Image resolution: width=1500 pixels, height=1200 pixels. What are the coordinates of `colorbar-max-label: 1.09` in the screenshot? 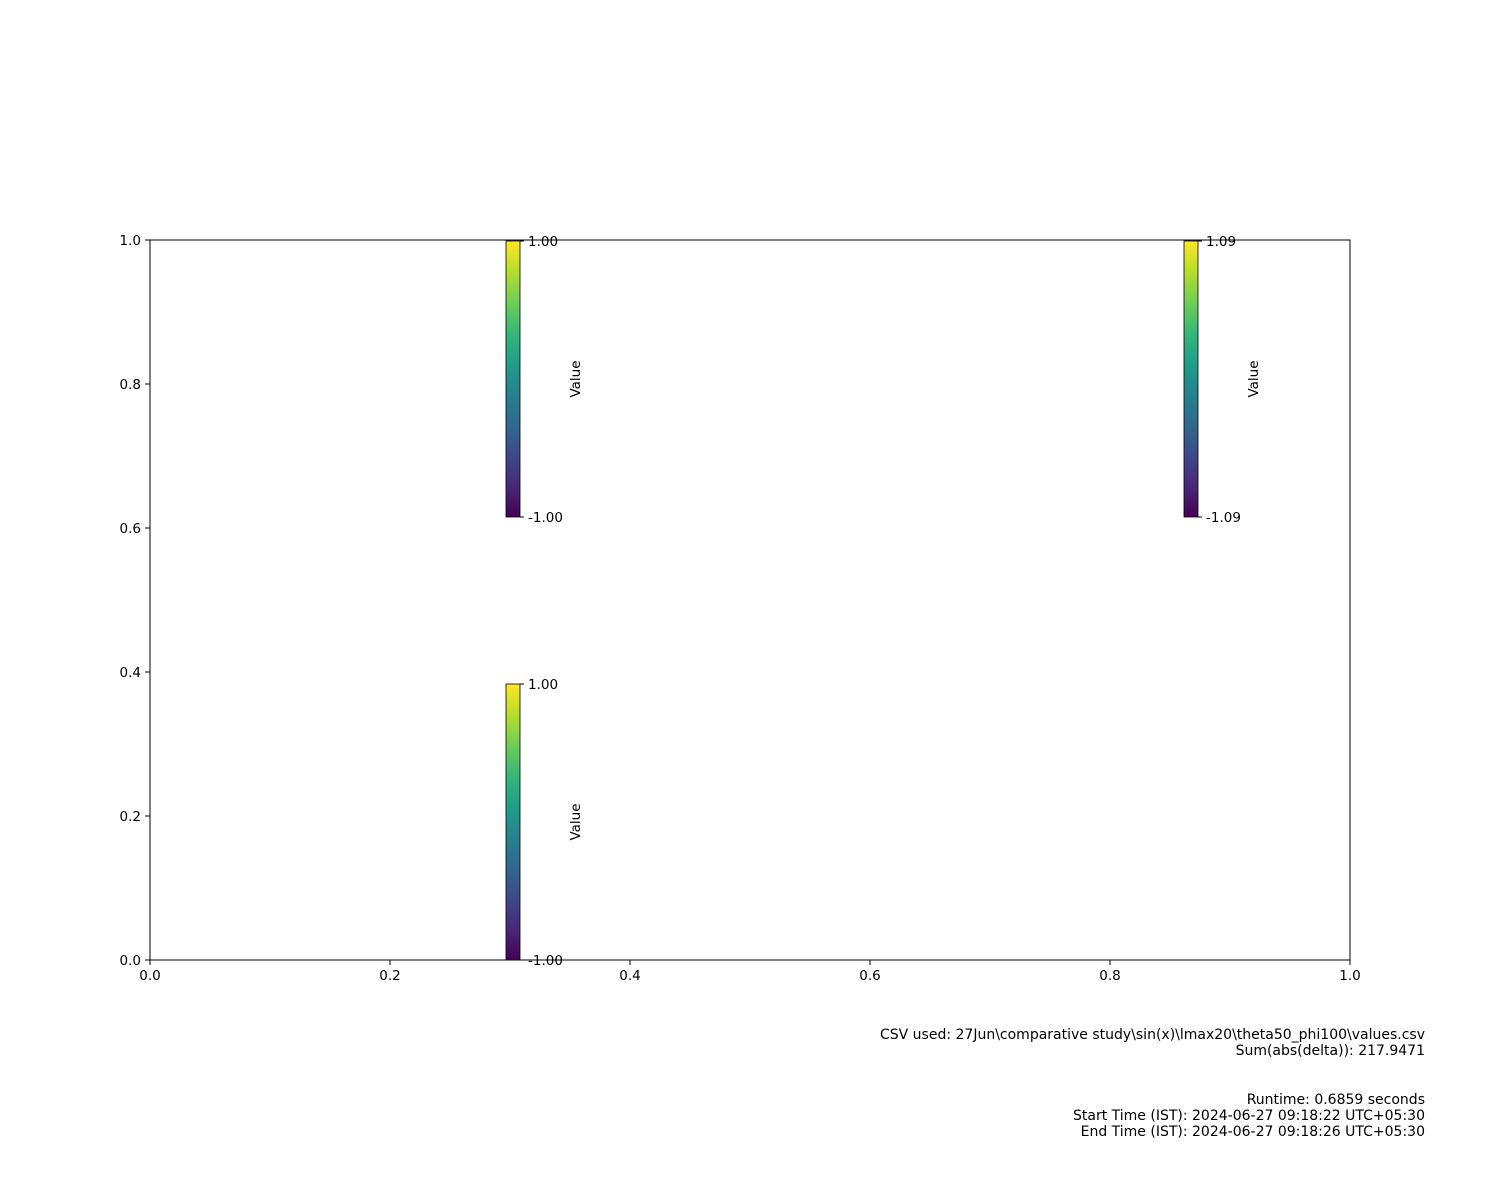 It's located at (1221, 242).